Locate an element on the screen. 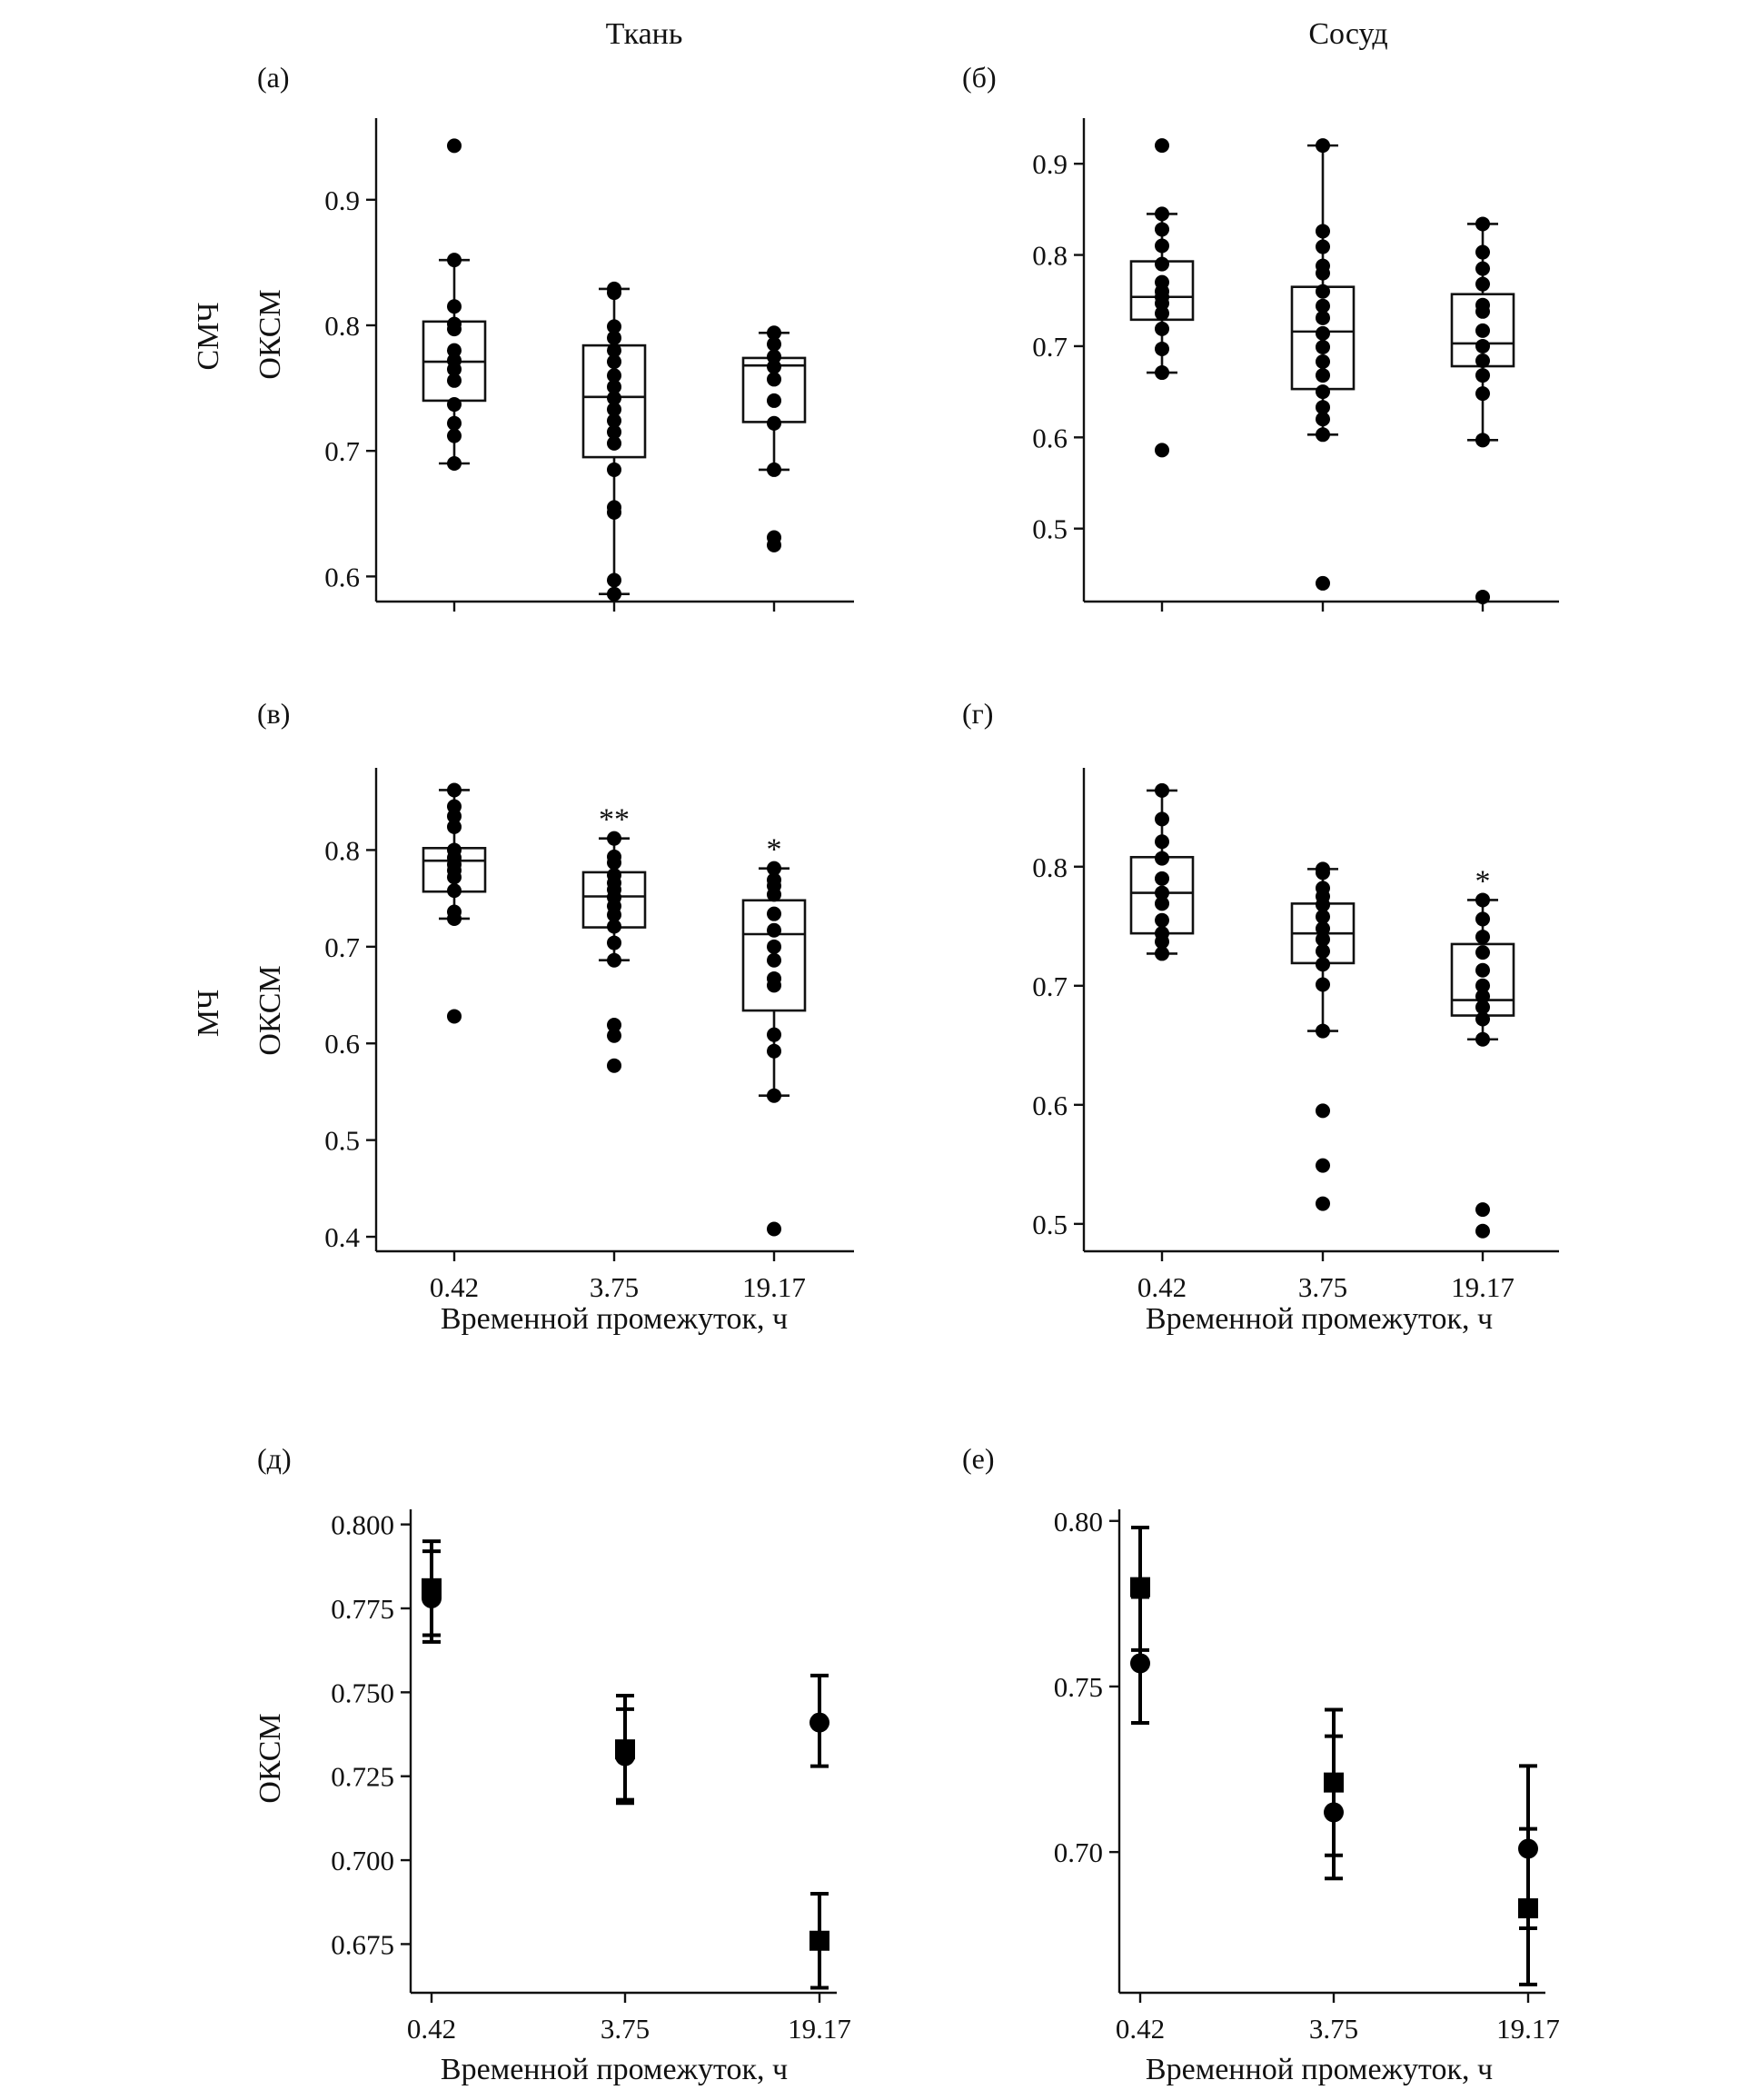  panel-label-e: (д) is located at coordinates (274, 1458).